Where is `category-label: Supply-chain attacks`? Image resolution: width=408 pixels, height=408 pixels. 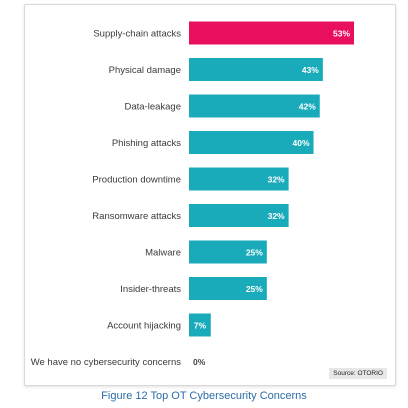 category-label: Supply-chain attacks is located at coordinates (137, 34).